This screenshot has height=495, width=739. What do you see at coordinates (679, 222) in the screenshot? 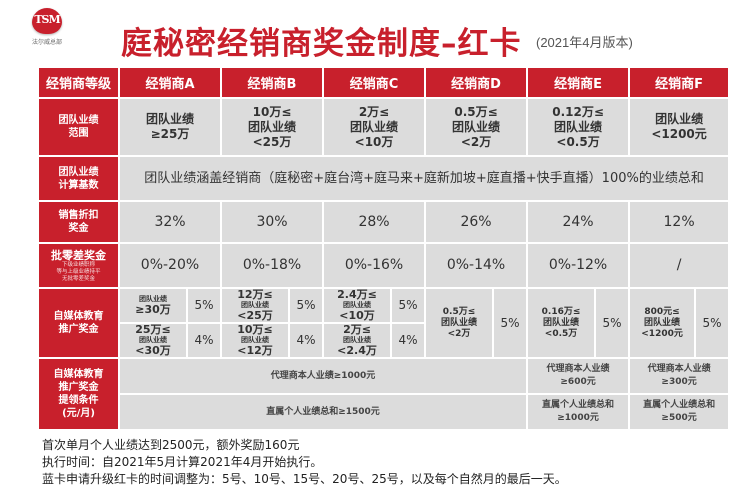
I see `discount-f: 12%` at bounding box center [679, 222].